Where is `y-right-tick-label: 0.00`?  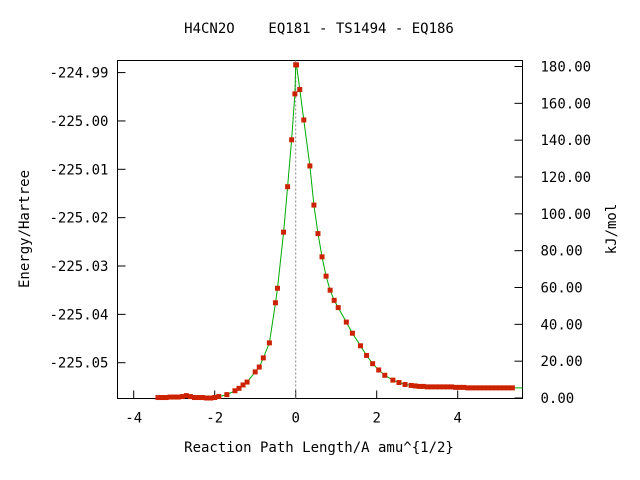
y-right-tick-label: 0.00 is located at coordinates (558, 399).